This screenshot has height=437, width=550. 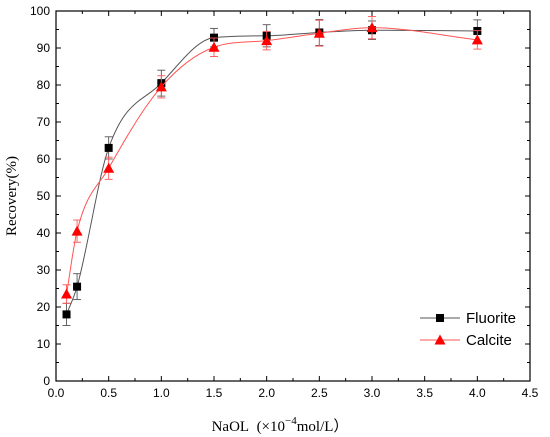 What do you see at coordinates (280, 425) in the screenshot?
I see `x-axis-label: NaOL (×10−4mol/L）` at bounding box center [280, 425].